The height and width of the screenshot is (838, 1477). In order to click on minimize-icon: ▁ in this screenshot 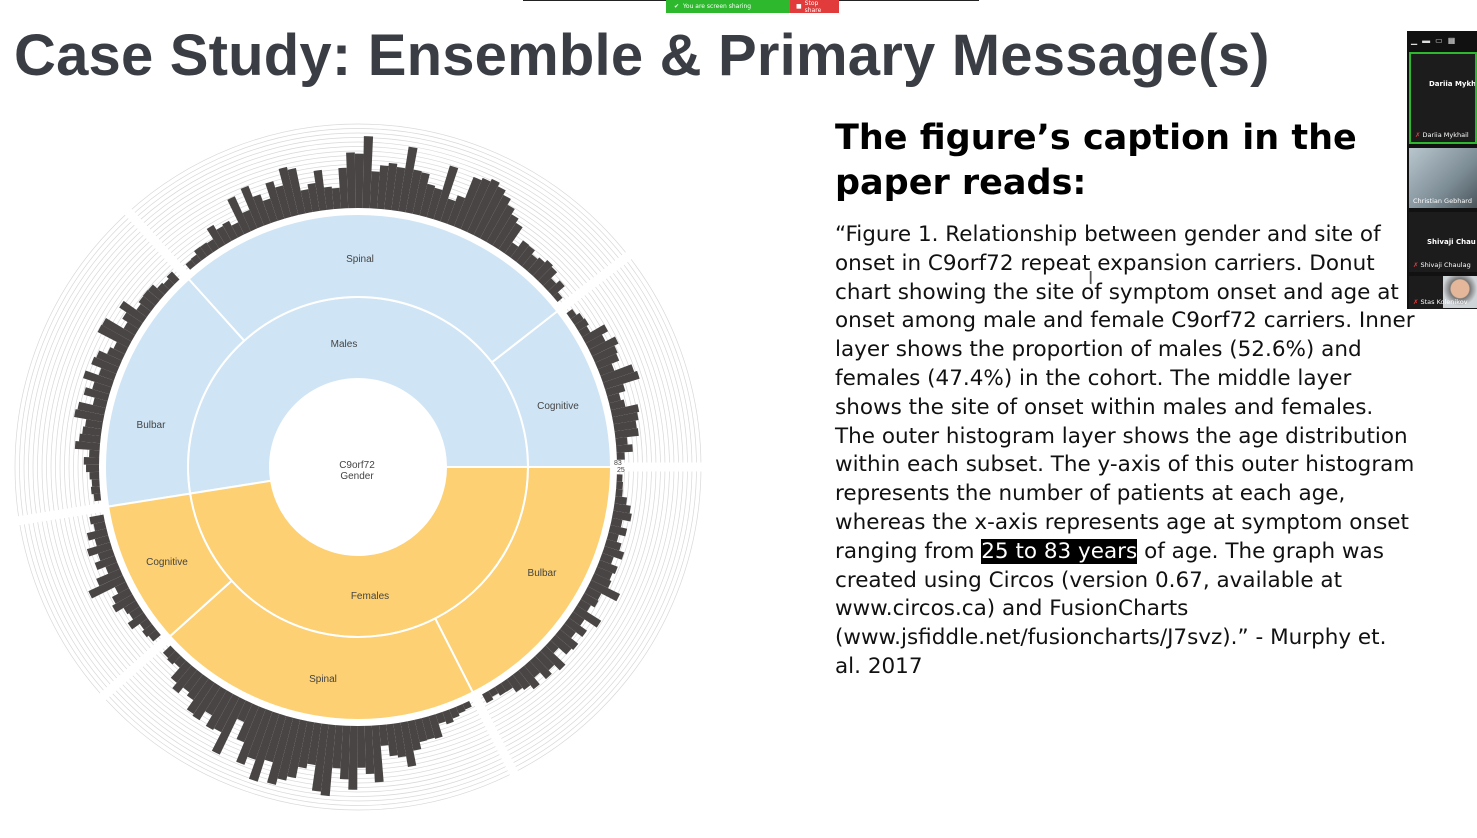, I will do `click(1414, 40)`.